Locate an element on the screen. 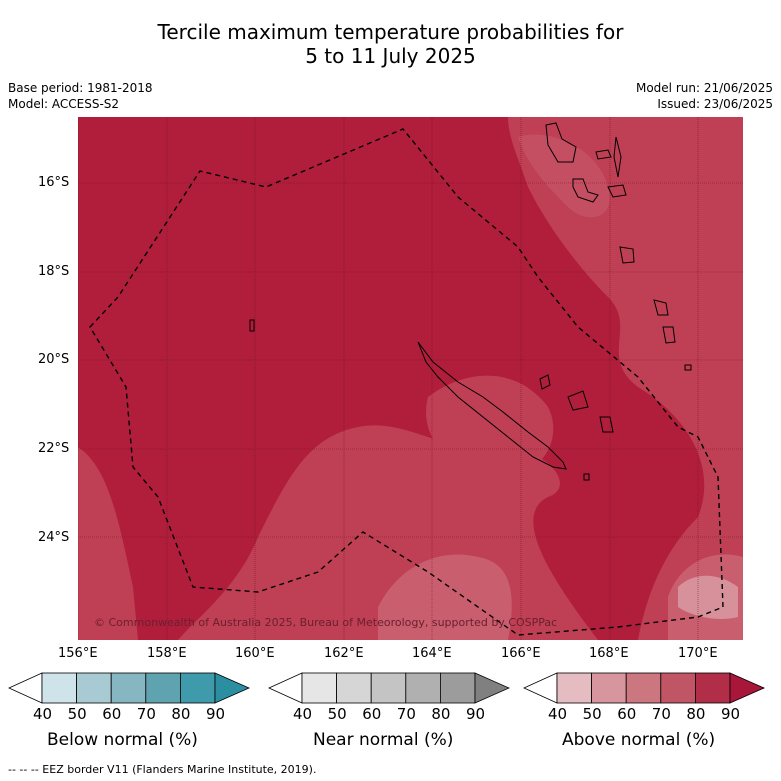 The image size is (781, 781). lat-label-22s: 22°S is located at coordinates (54, 448).